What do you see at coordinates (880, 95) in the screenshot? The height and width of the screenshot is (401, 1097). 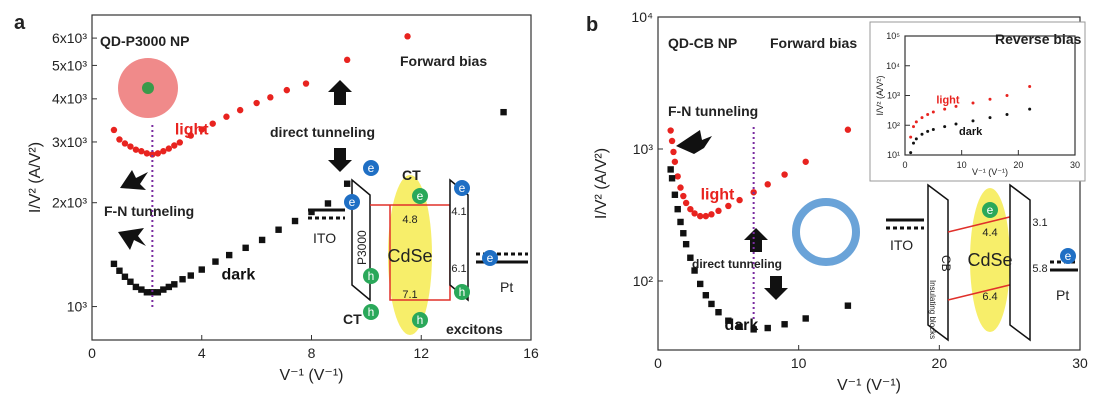 I see `y-axis-label: I/V² (A/V²)` at bounding box center [880, 95].